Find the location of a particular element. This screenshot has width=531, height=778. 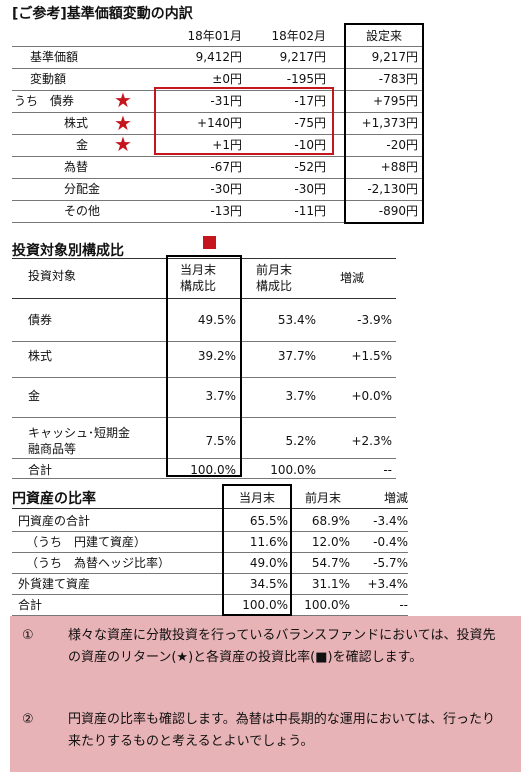

s1-cell-since: -20円 is located at coordinates (402, 145).